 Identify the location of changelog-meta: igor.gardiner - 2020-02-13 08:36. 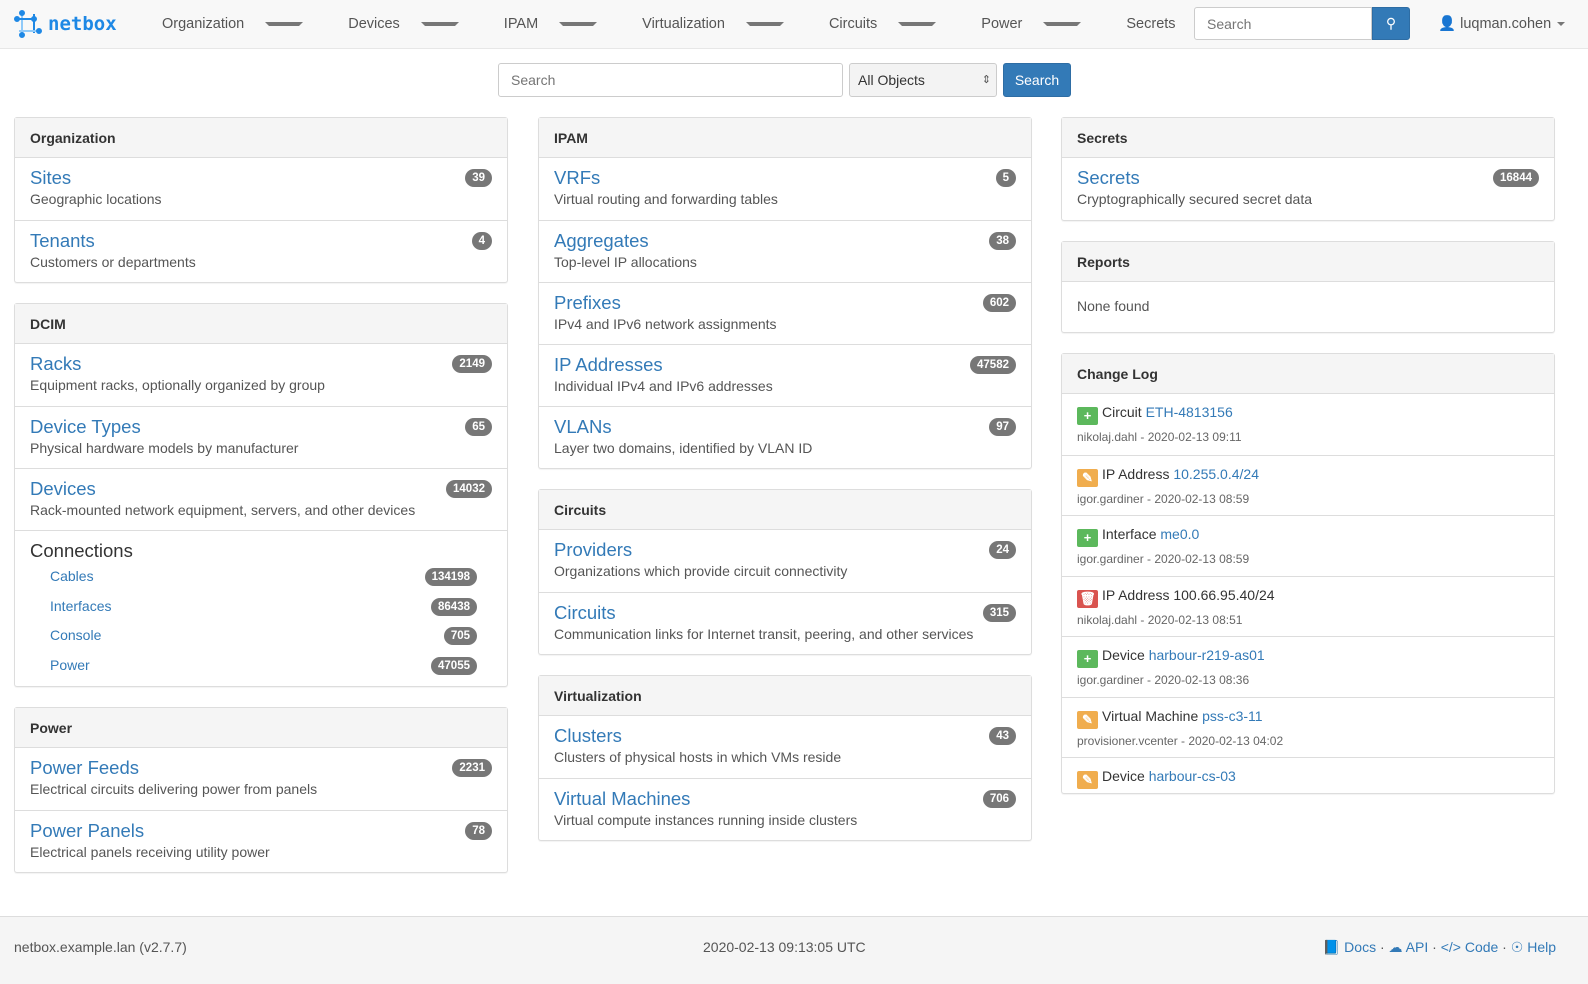
(1163, 680).